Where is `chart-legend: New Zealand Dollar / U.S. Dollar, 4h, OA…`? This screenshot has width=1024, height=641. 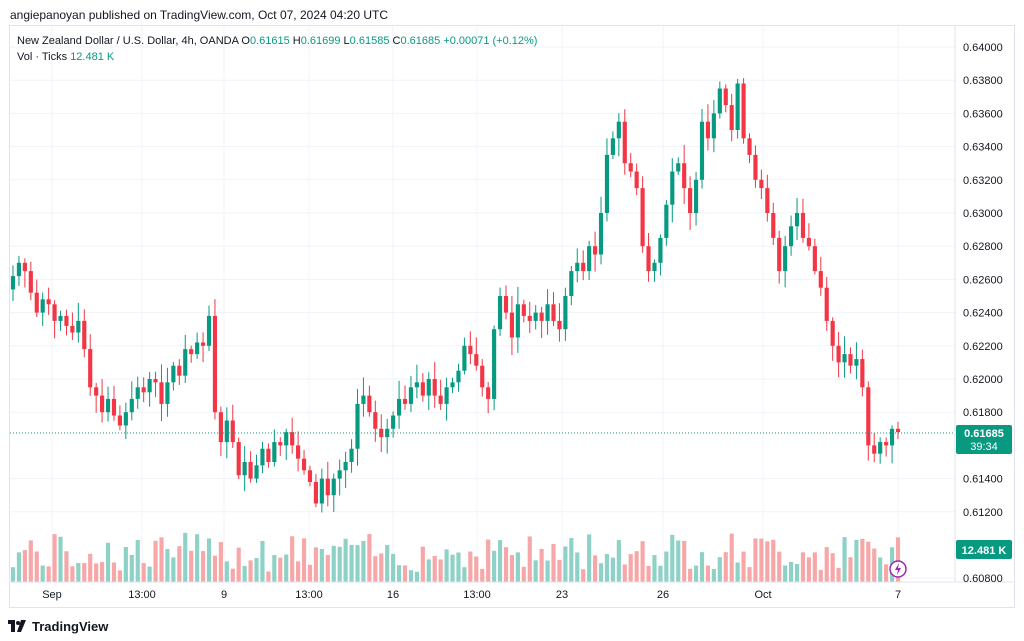 chart-legend: New Zealand Dollar / U.S. Dollar, 4h, OA… is located at coordinates (277, 49).